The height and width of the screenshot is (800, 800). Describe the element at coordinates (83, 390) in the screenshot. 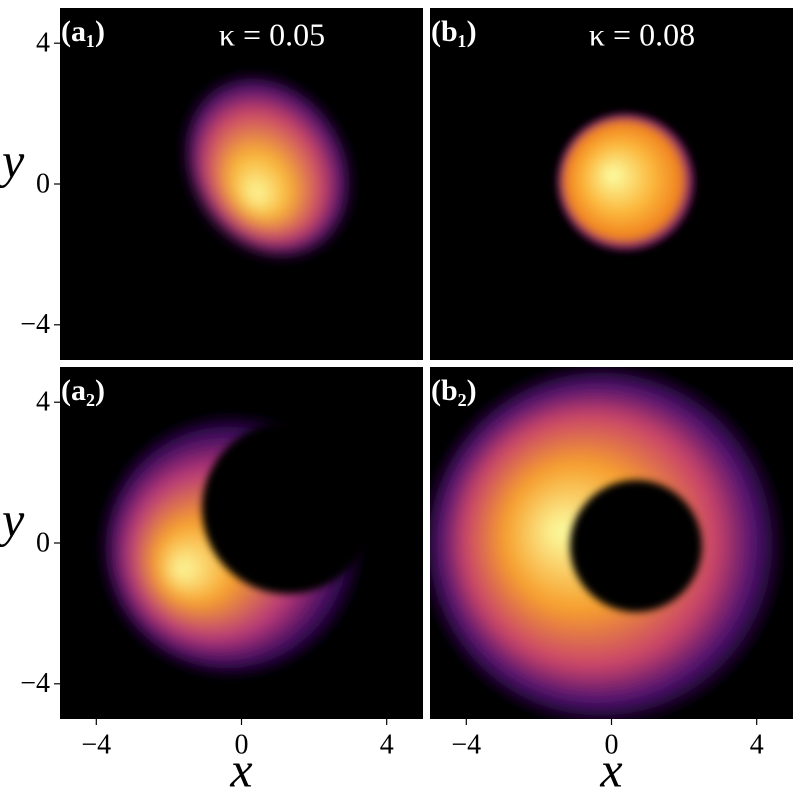

I see `panel-label: (a₂)` at that location.